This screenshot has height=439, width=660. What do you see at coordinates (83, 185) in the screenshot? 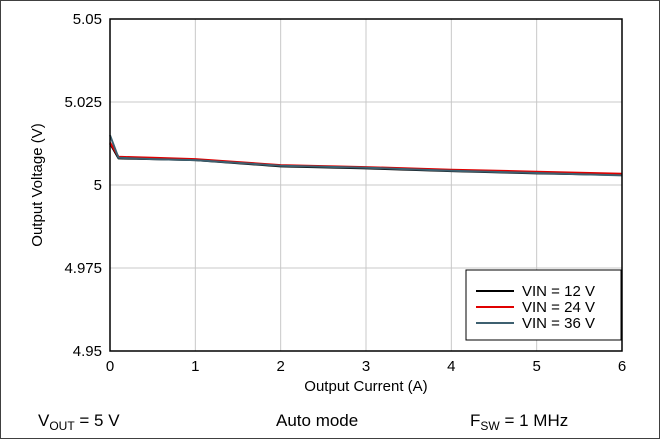
I see `y-tick-labels: 4.95 4.975 5 5.025 5.05` at bounding box center [83, 185].